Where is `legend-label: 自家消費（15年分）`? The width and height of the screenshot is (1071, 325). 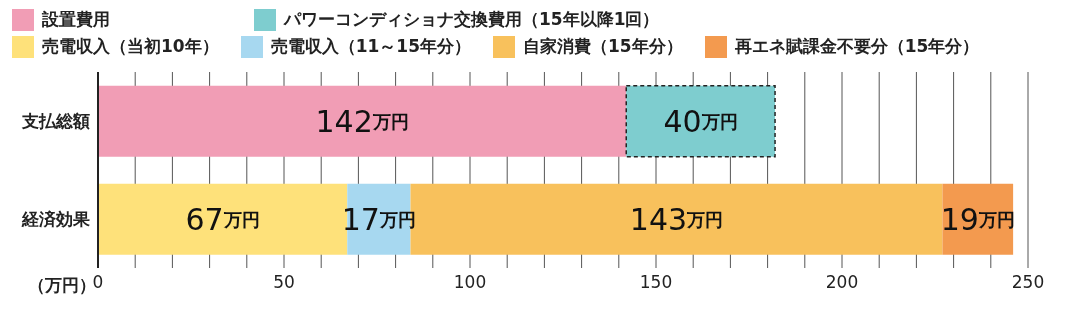 legend-label: 自家消費（15年分） is located at coordinates (603, 46).